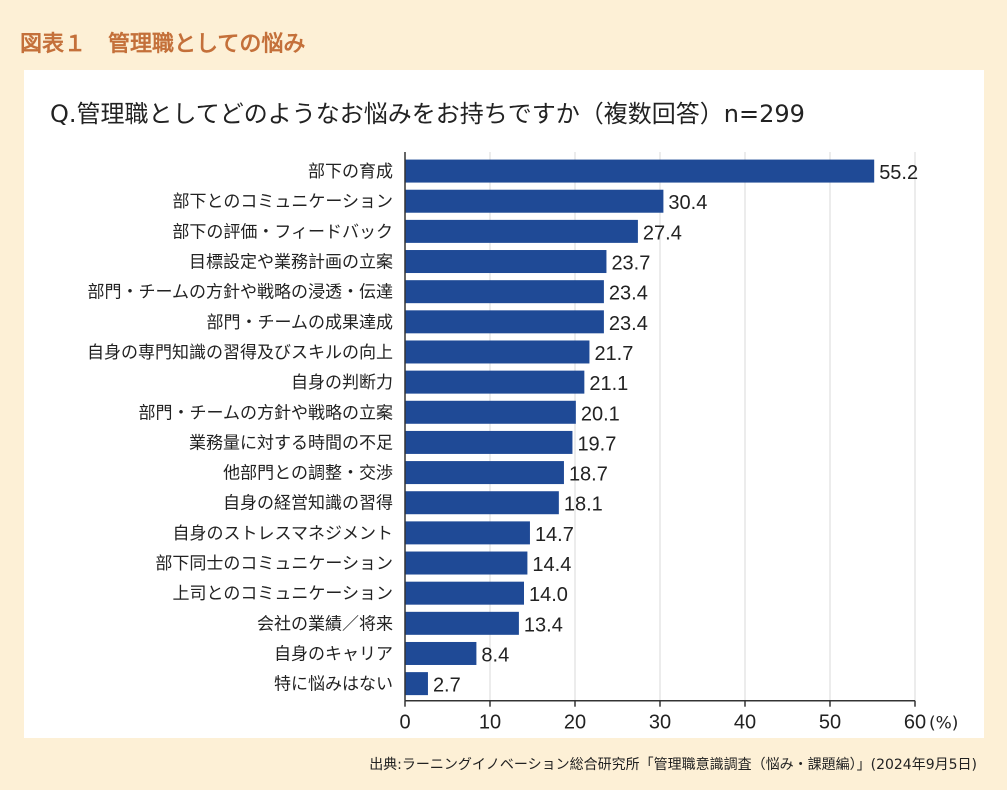 This screenshot has height=790, width=1007. What do you see at coordinates (427, 114) in the screenshot?
I see `chart-title: Q.管理職としてどのようなお悩みをお持ちですか（複数回答）n=299` at bounding box center [427, 114].